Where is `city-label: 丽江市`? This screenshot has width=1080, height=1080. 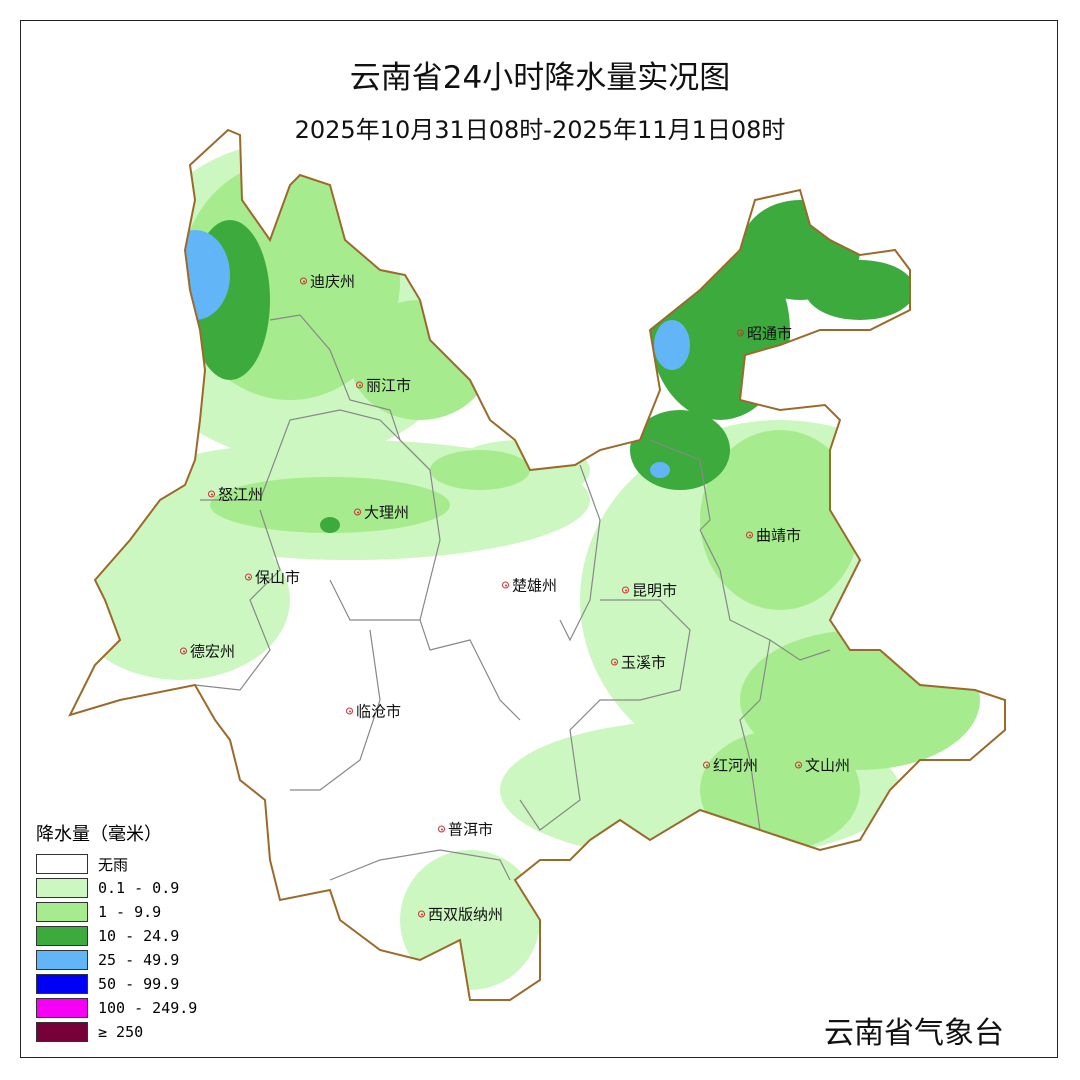
city-label: 丽江市 is located at coordinates (389, 385).